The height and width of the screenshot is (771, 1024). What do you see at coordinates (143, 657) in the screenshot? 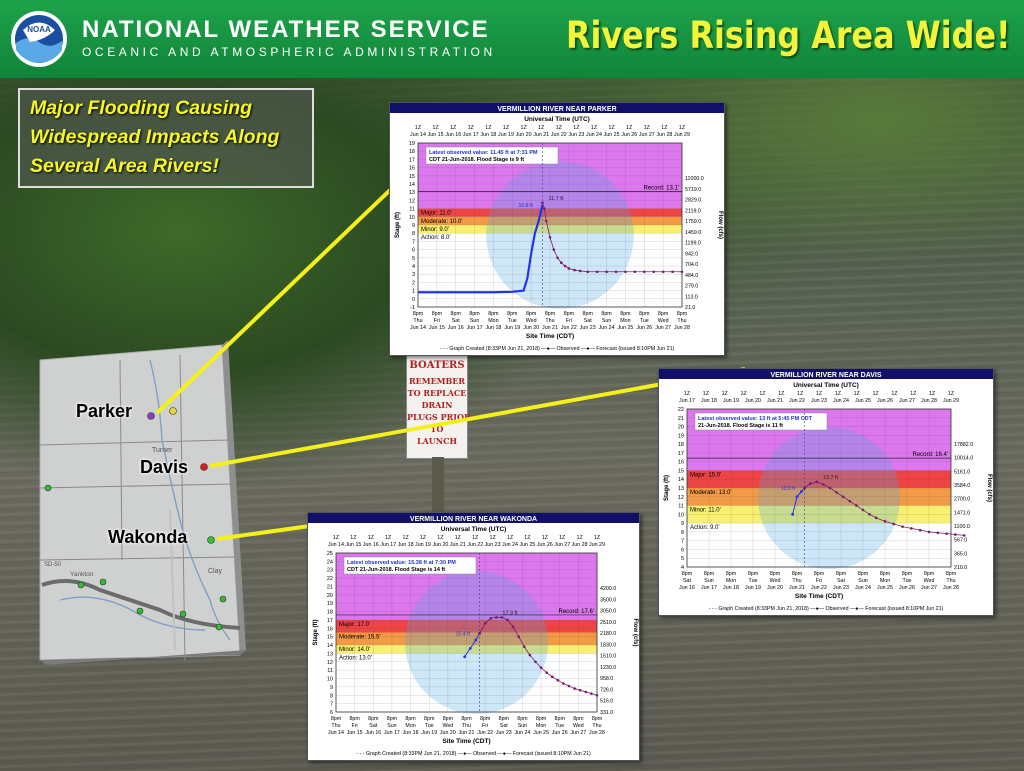
I see `map-panel-bottom` at bounding box center [143, 657].